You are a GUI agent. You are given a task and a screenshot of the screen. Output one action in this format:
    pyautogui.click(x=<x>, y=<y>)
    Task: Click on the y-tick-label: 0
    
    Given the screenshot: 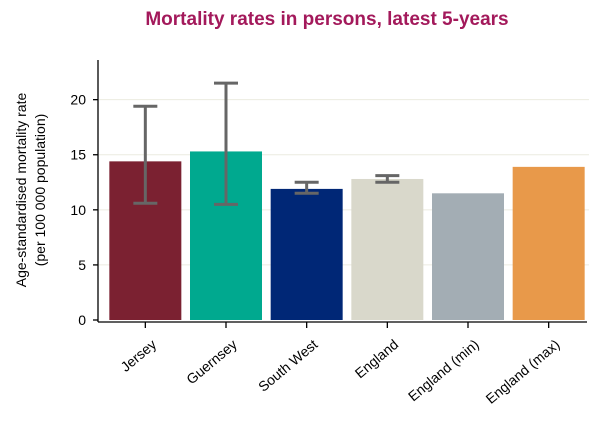 What is the action you would take?
    pyautogui.click(x=82, y=320)
    